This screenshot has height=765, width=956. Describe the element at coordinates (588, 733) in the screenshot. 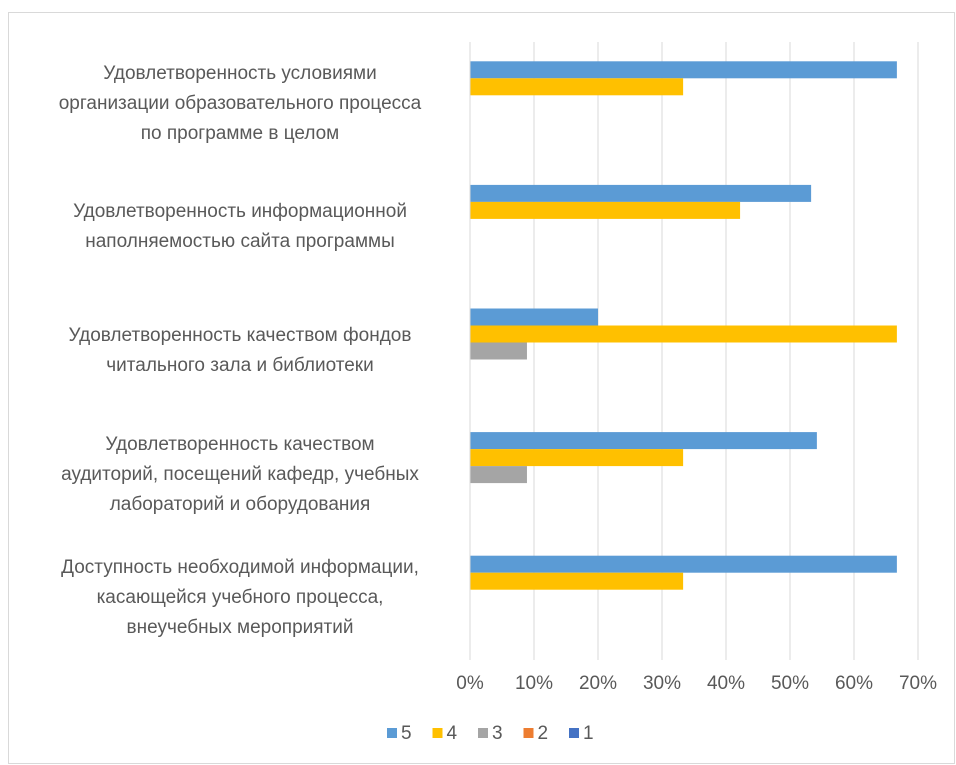

I see `legend-label: 1` at that location.